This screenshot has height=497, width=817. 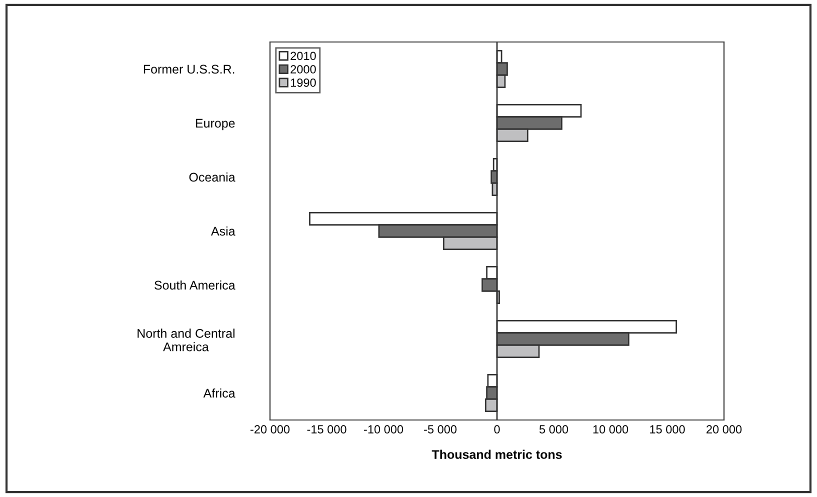 I want to click on x-tick-label: 10 000, so click(x=610, y=429).